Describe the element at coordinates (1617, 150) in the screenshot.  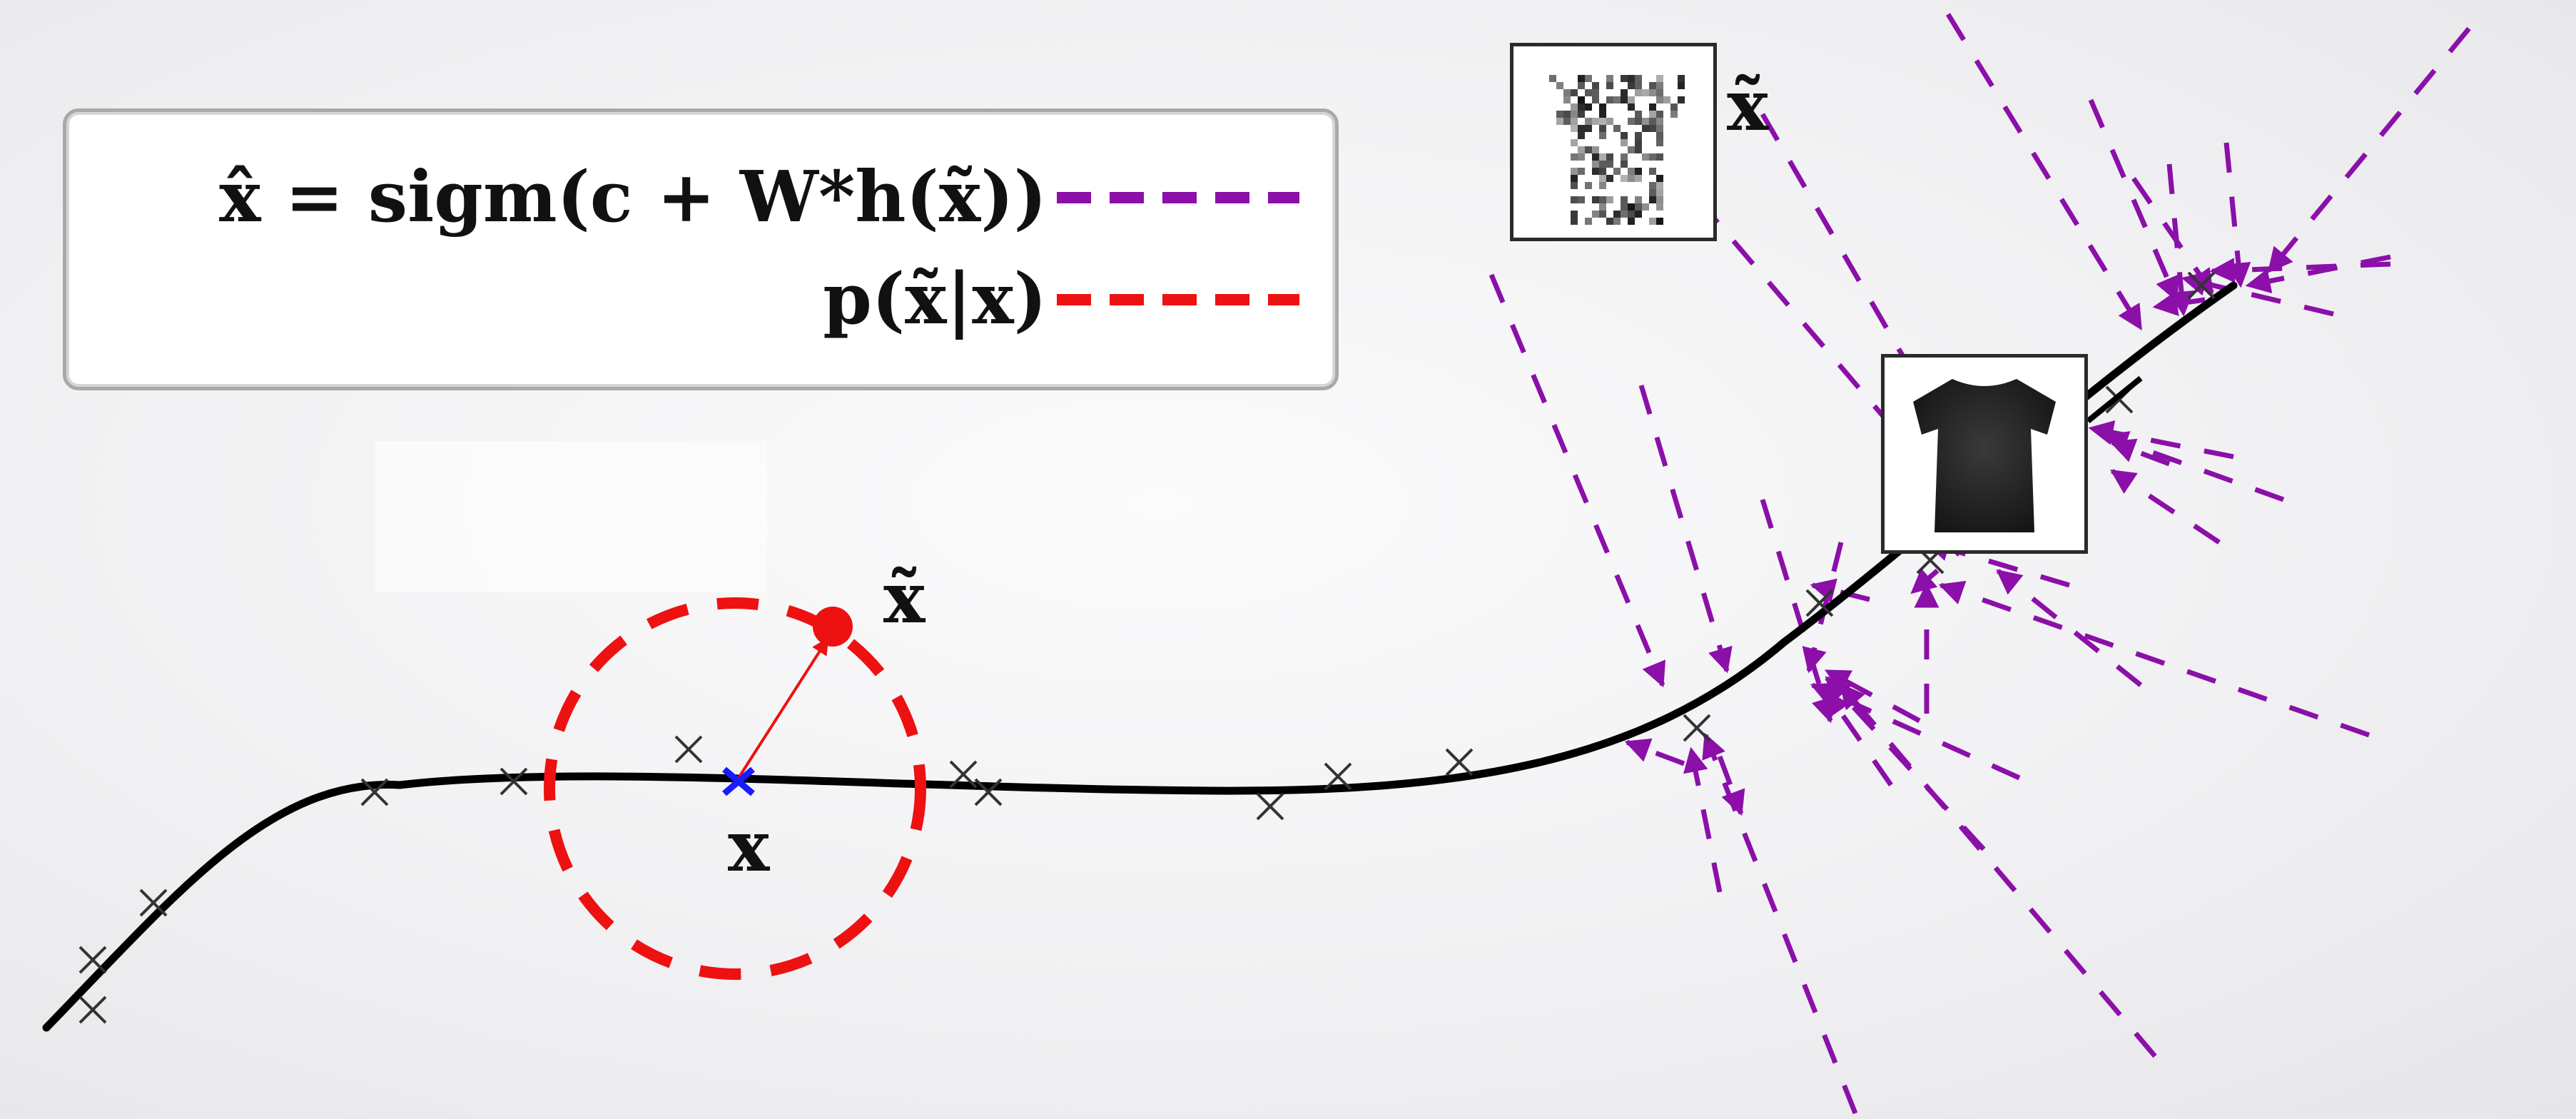
I see `noisy-tshirt-icon` at that location.